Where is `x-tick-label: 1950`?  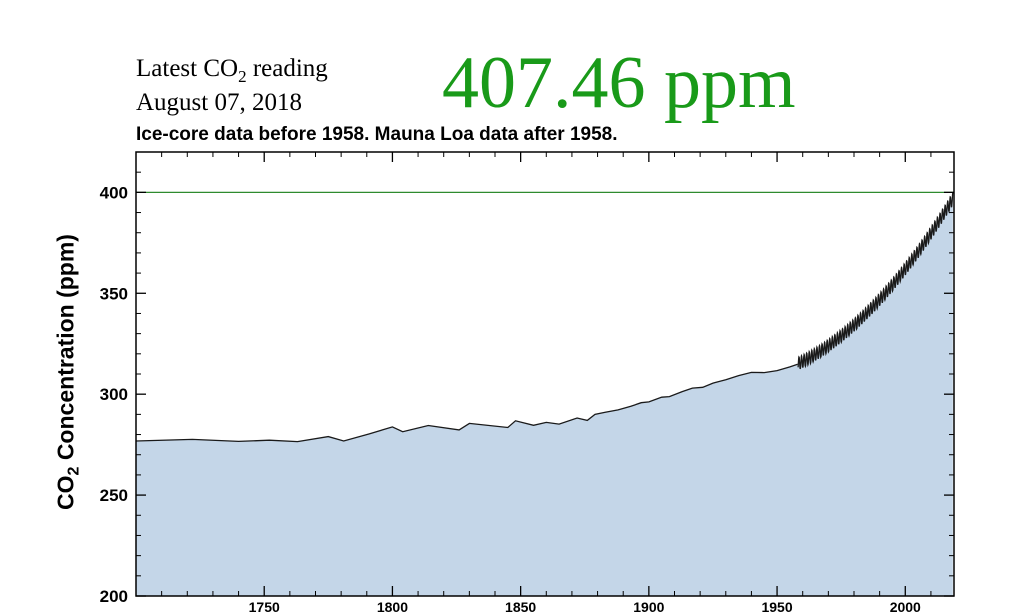 x-tick-label: 1950 is located at coordinates (776, 607).